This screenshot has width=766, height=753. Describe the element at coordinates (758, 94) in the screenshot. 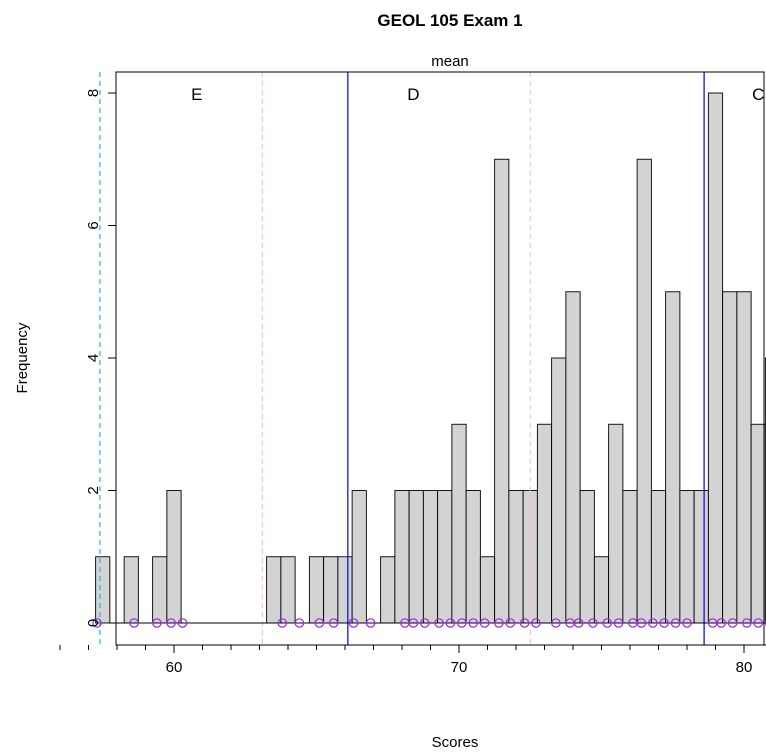

I see `grade-label: C` at that location.